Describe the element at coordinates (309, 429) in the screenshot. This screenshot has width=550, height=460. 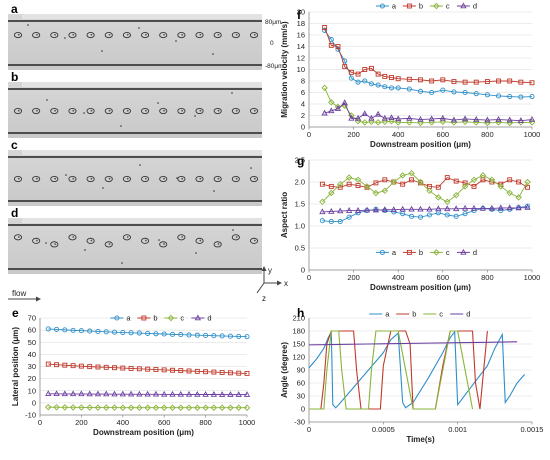
I see `x-tick-label: 0` at that location.